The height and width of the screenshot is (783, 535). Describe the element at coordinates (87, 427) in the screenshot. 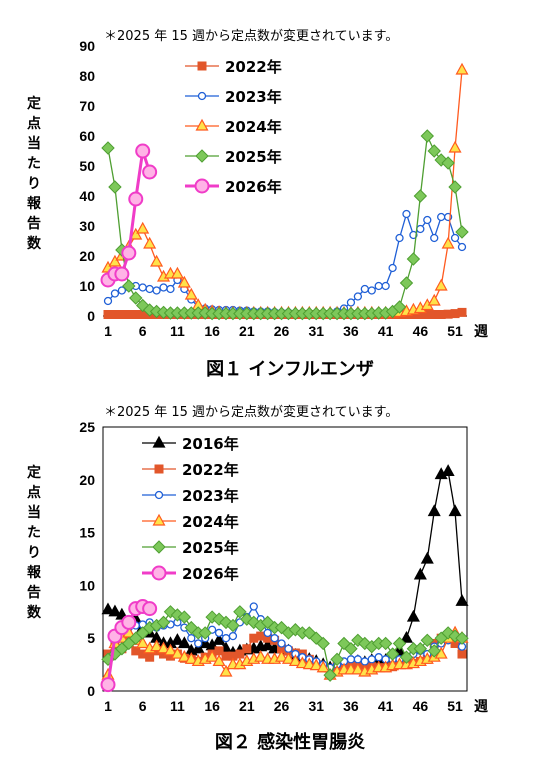

I see `y-tick-label: 25` at that location.